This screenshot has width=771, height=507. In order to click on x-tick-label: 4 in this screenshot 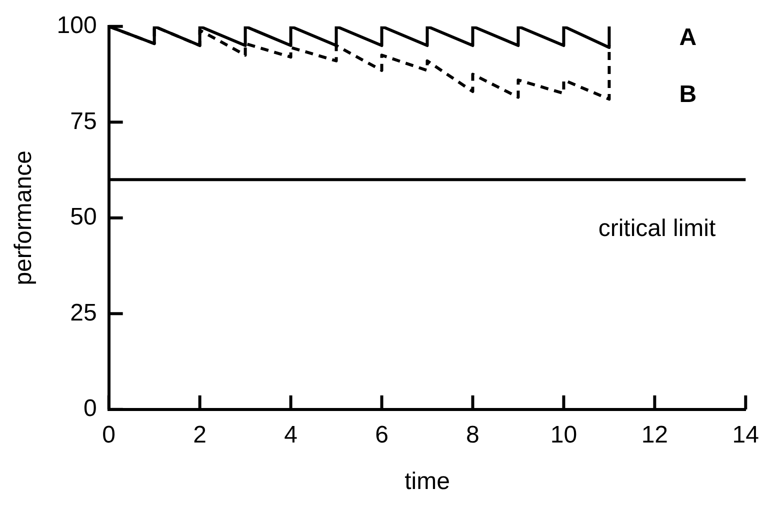, I will do `click(291, 434)`.